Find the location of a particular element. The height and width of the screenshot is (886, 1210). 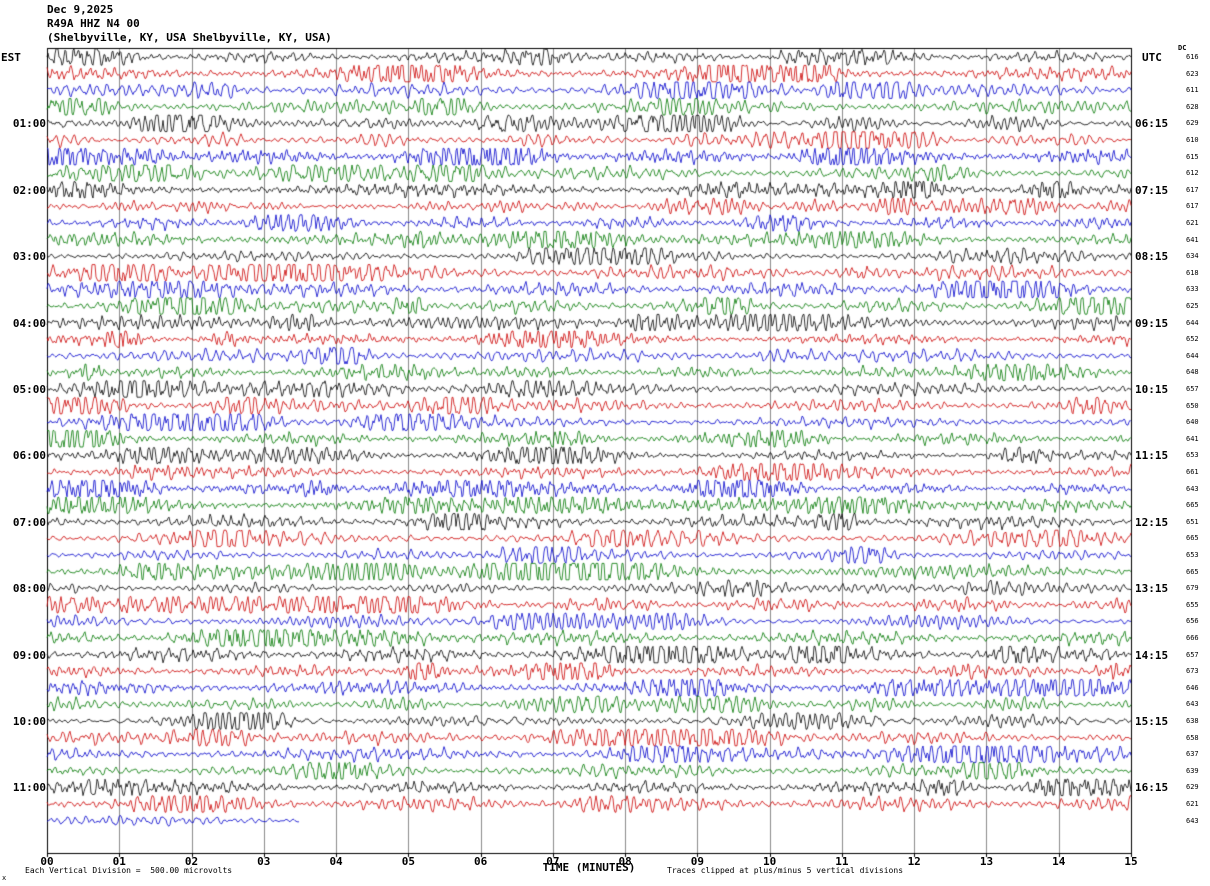

dc-offset-value: 666 is located at coordinates (1192, 638).